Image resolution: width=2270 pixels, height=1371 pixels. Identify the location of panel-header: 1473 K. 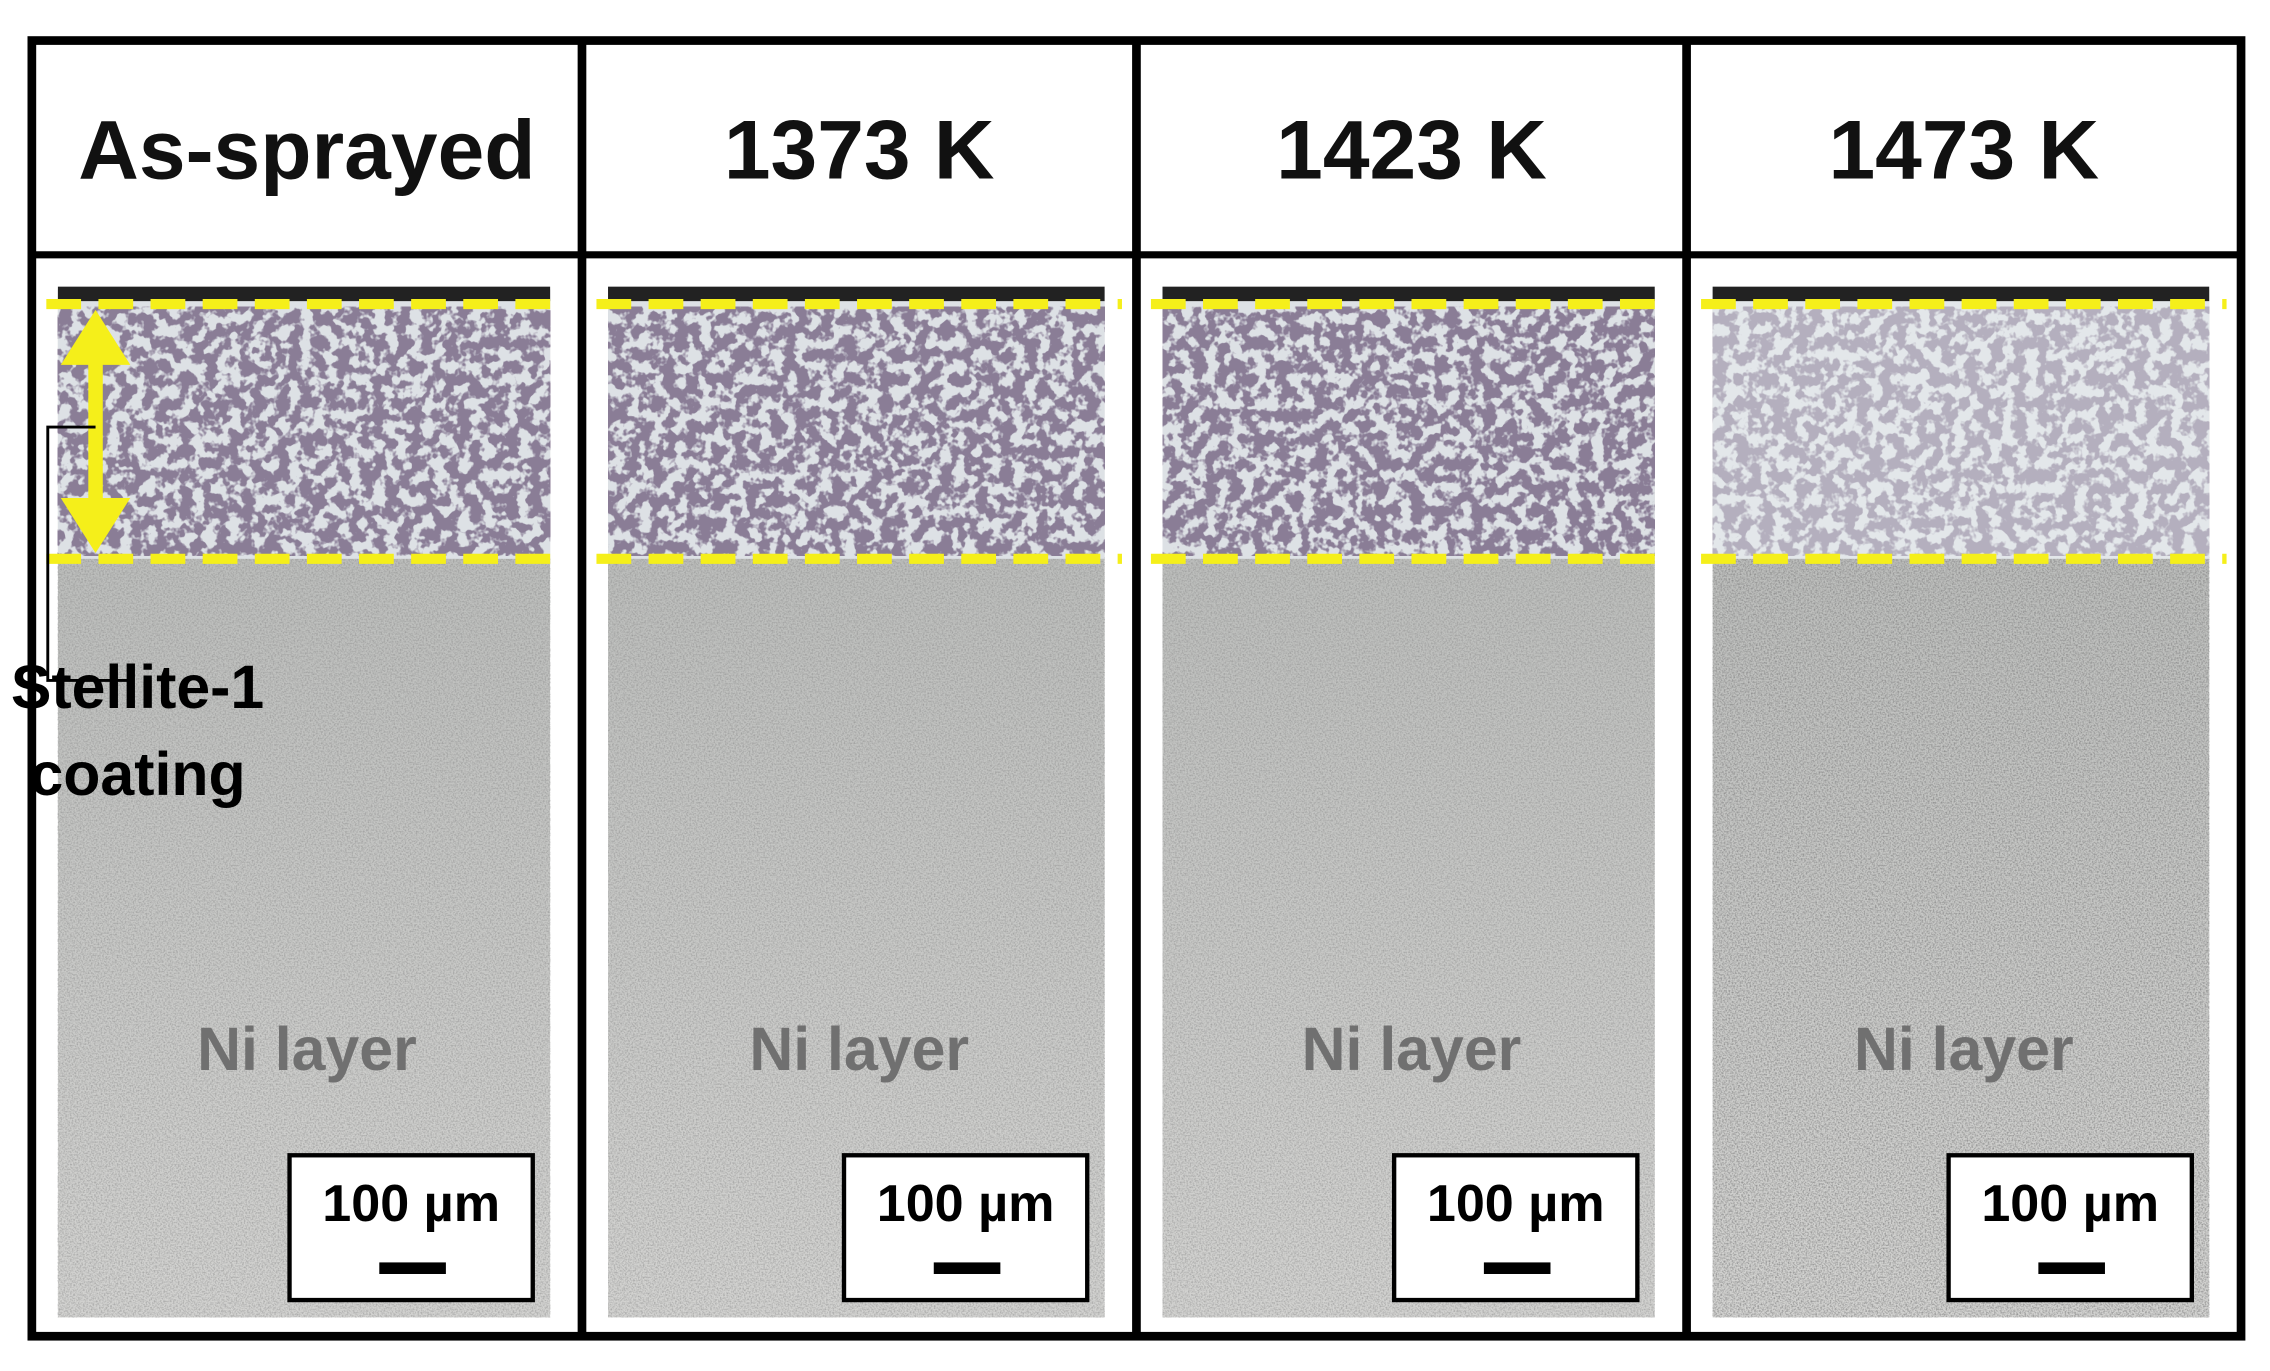
(1963, 150).